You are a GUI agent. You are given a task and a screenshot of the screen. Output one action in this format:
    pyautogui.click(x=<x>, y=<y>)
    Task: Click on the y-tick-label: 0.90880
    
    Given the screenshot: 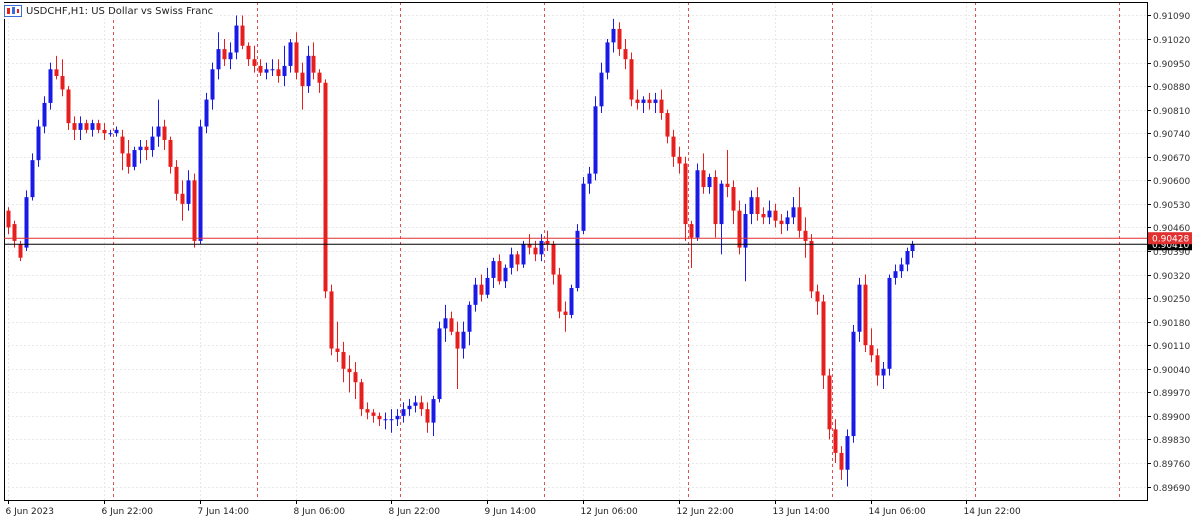 What is the action you would take?
    pyautogui.click(x=1171, y=88)
    